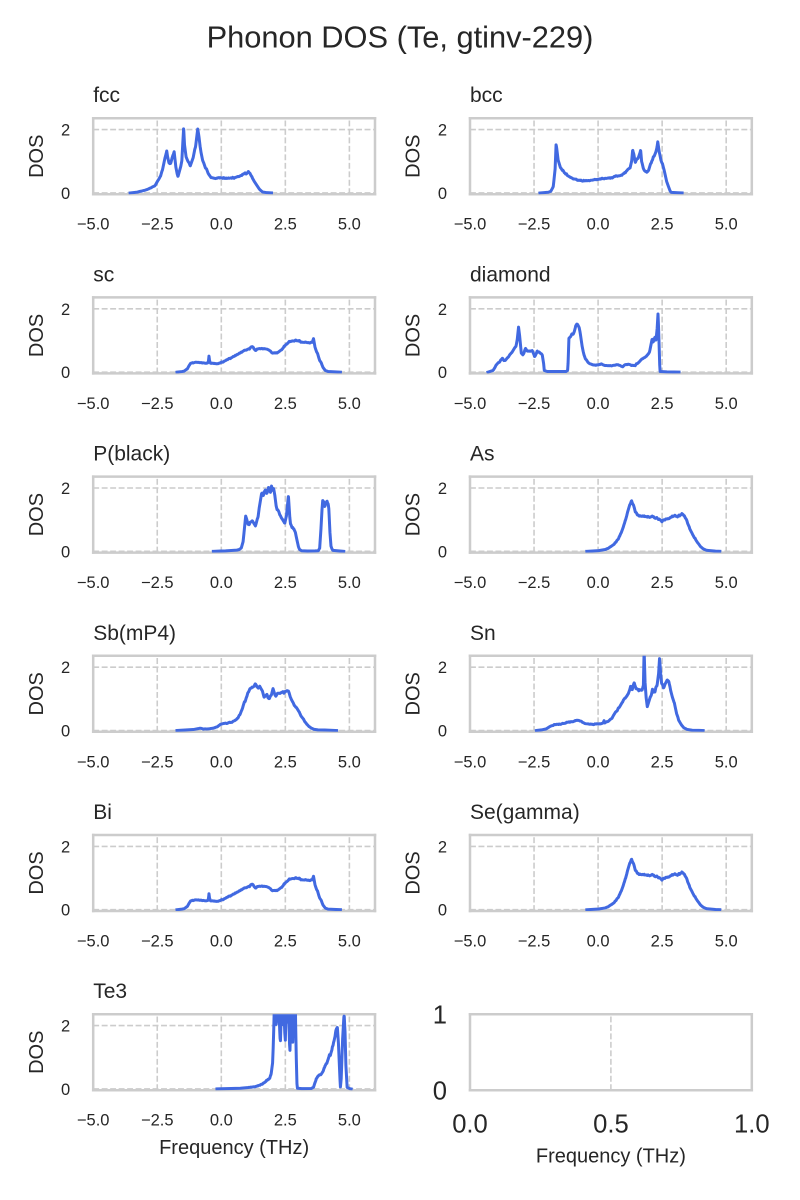 The width and height of the screenshot is (800, 1200). What do you see at coordinates (131, 454) in the screenshot?
I see `svg-text: P(black)` at bounding box center [131, 454].